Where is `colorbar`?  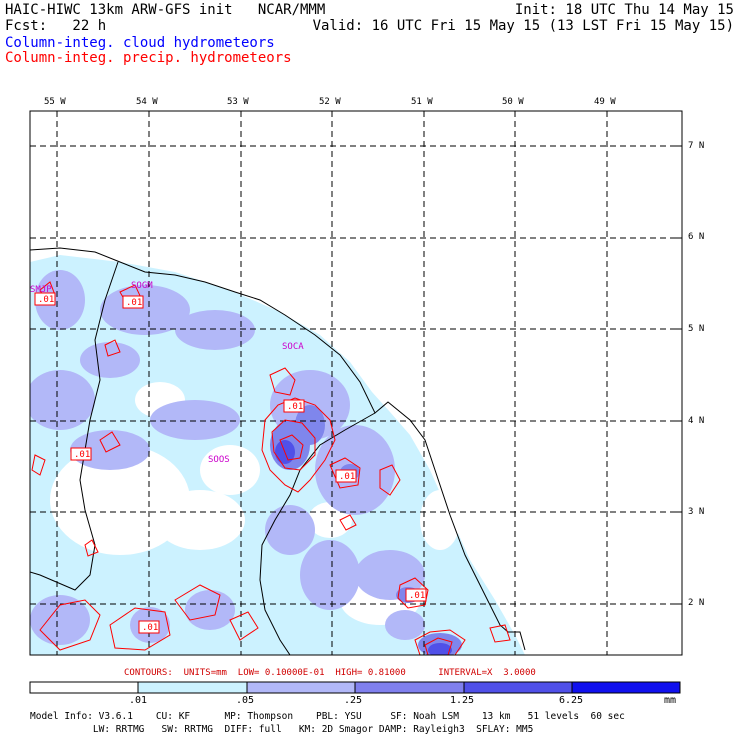
colorbar is located at coordinates (355, 687).